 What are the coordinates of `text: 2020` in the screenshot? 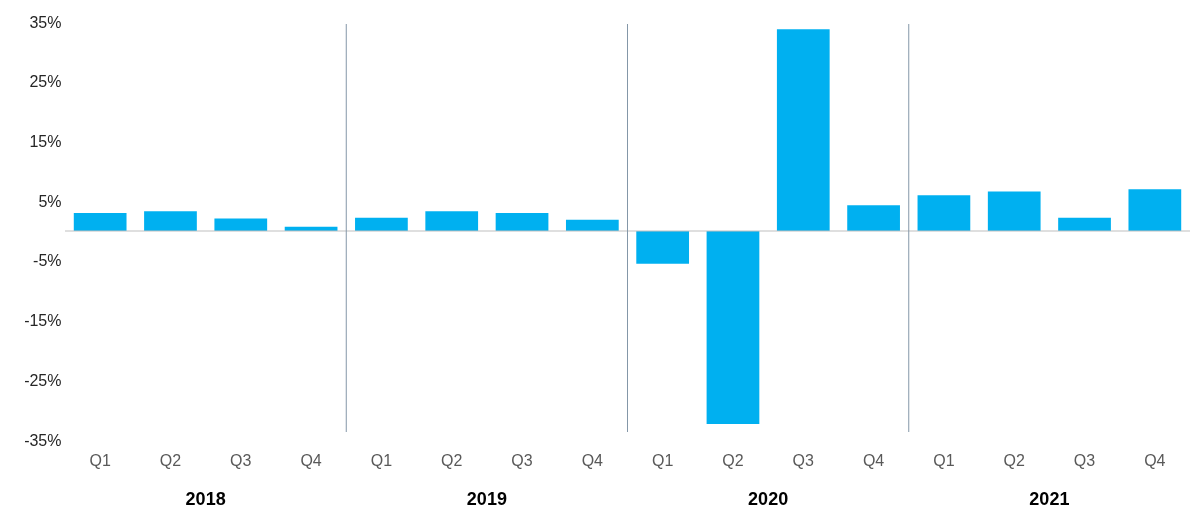 It's located at (768, 499).